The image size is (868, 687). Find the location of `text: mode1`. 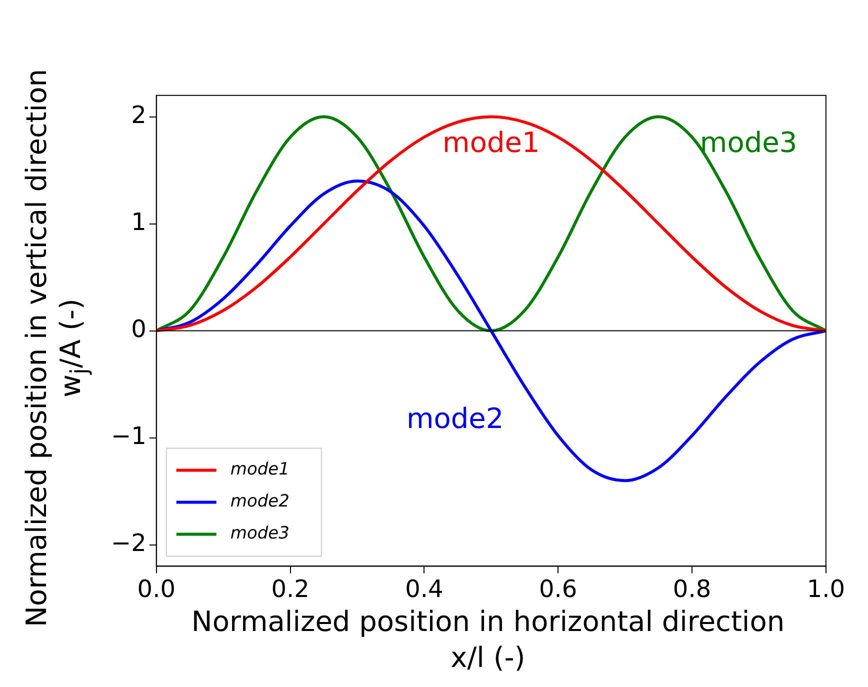

text: mode1 is located at coordinates (491, 143).